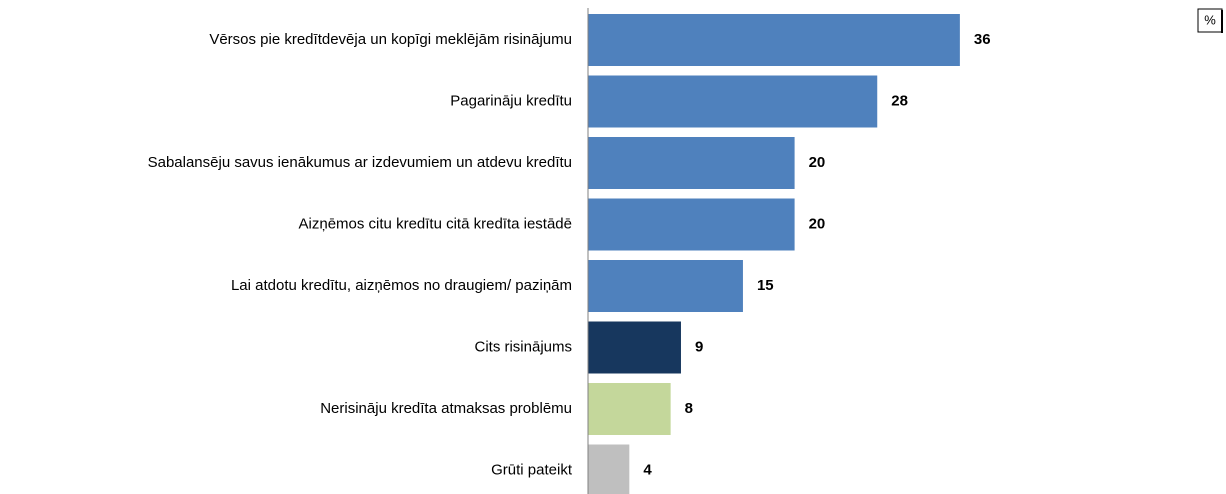 This screenshot has height=494, width=1226. Describe the element at coordinates (699, 346) in the screenshot. I see `value-label: 9` at that location.